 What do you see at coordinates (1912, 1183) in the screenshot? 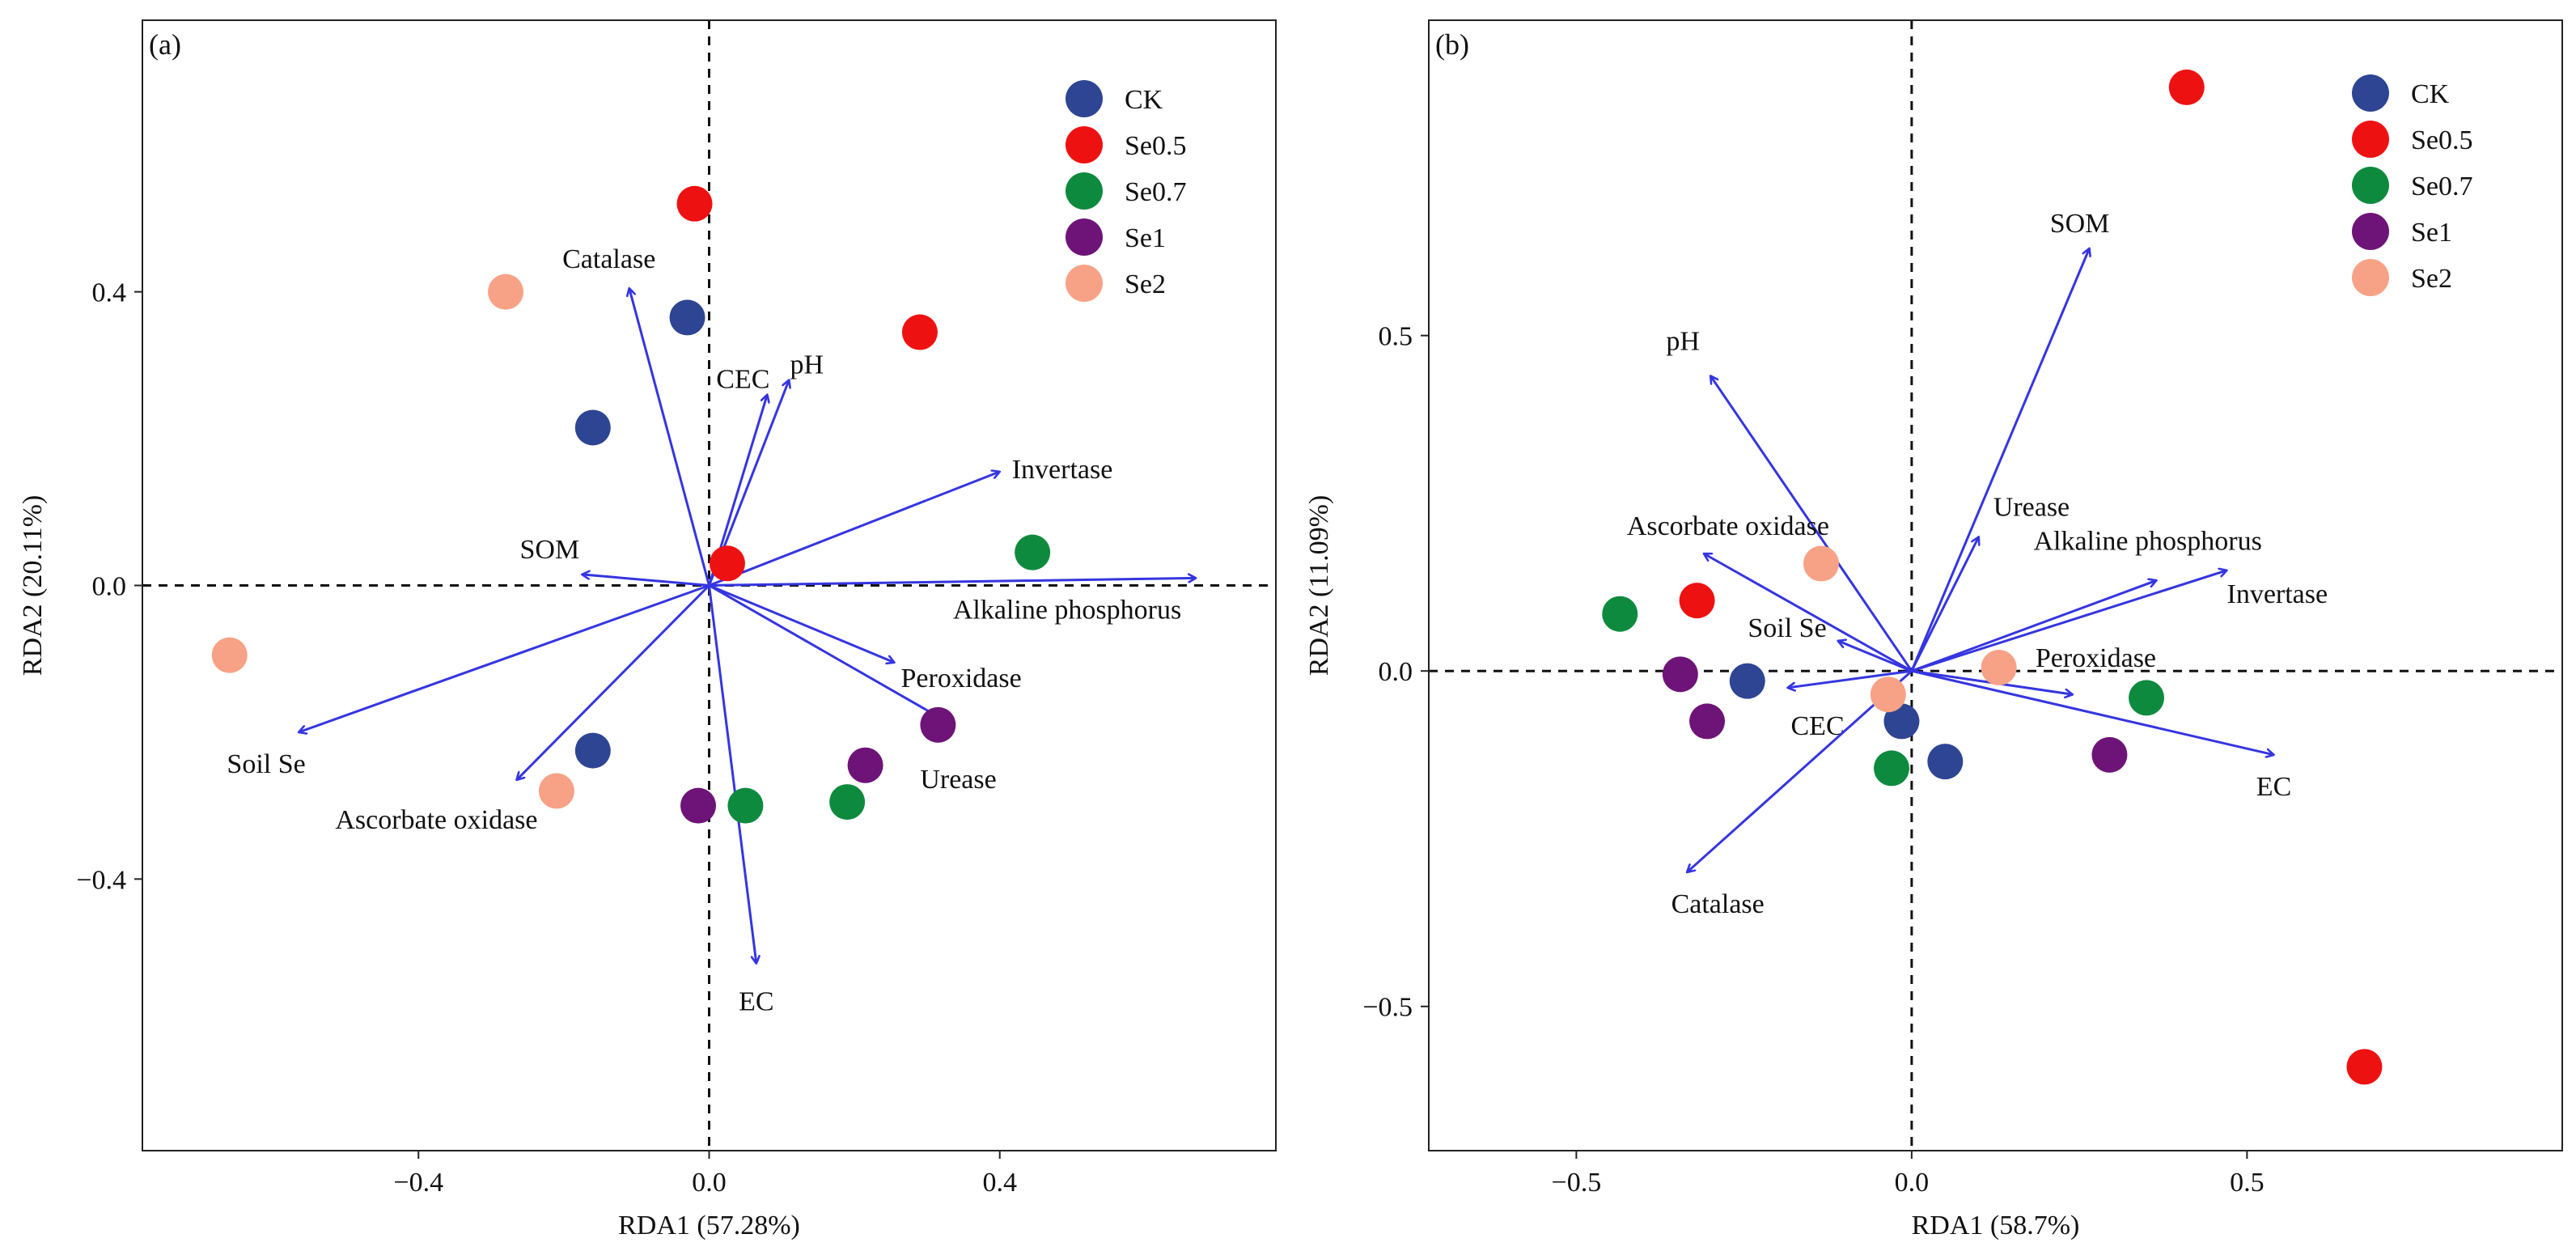
I see `panel-b-x-tick-label: 0.0` at bounding box center [1912, 1183].